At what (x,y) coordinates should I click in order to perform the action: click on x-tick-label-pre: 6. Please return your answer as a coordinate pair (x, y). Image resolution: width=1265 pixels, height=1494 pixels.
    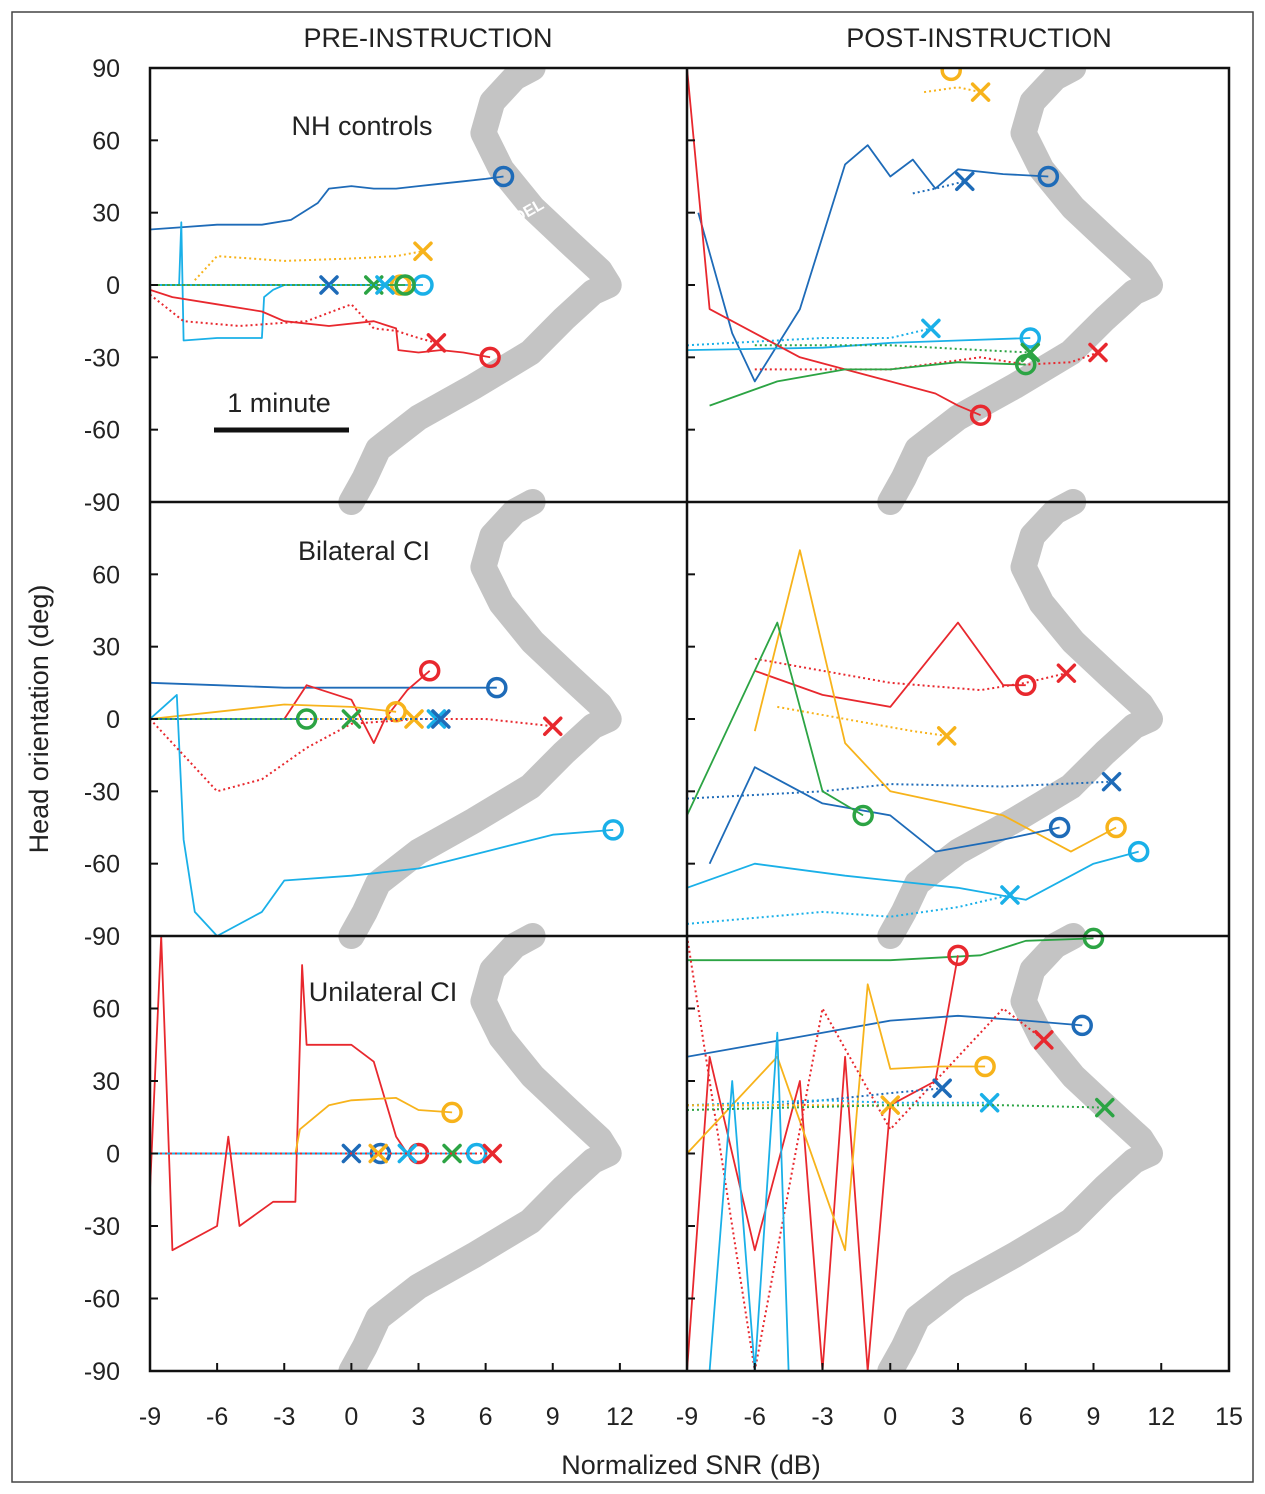
    Looking at the image, I should click on (486, 1417).